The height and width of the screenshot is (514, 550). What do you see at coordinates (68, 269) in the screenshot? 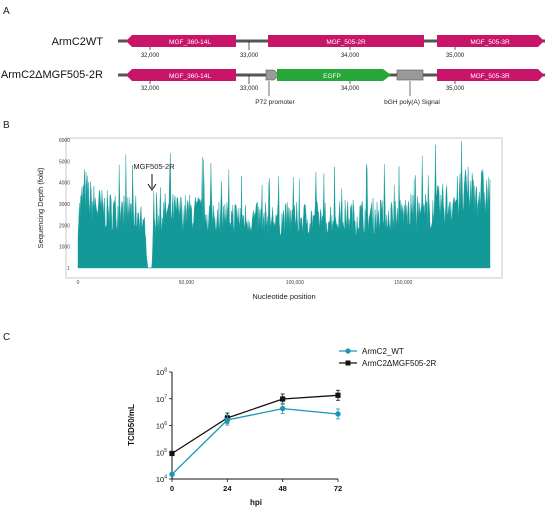
I see `depth-y-tick-label: 1` at bounding box center [68, 269].